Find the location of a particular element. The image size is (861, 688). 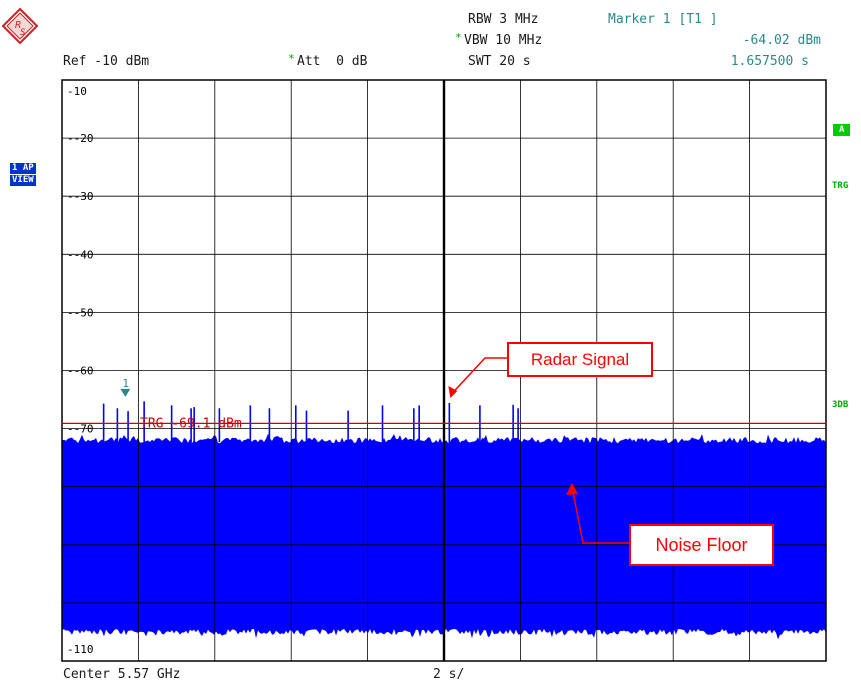

y-tick-label: --50 is located at coordinates (80, 312).